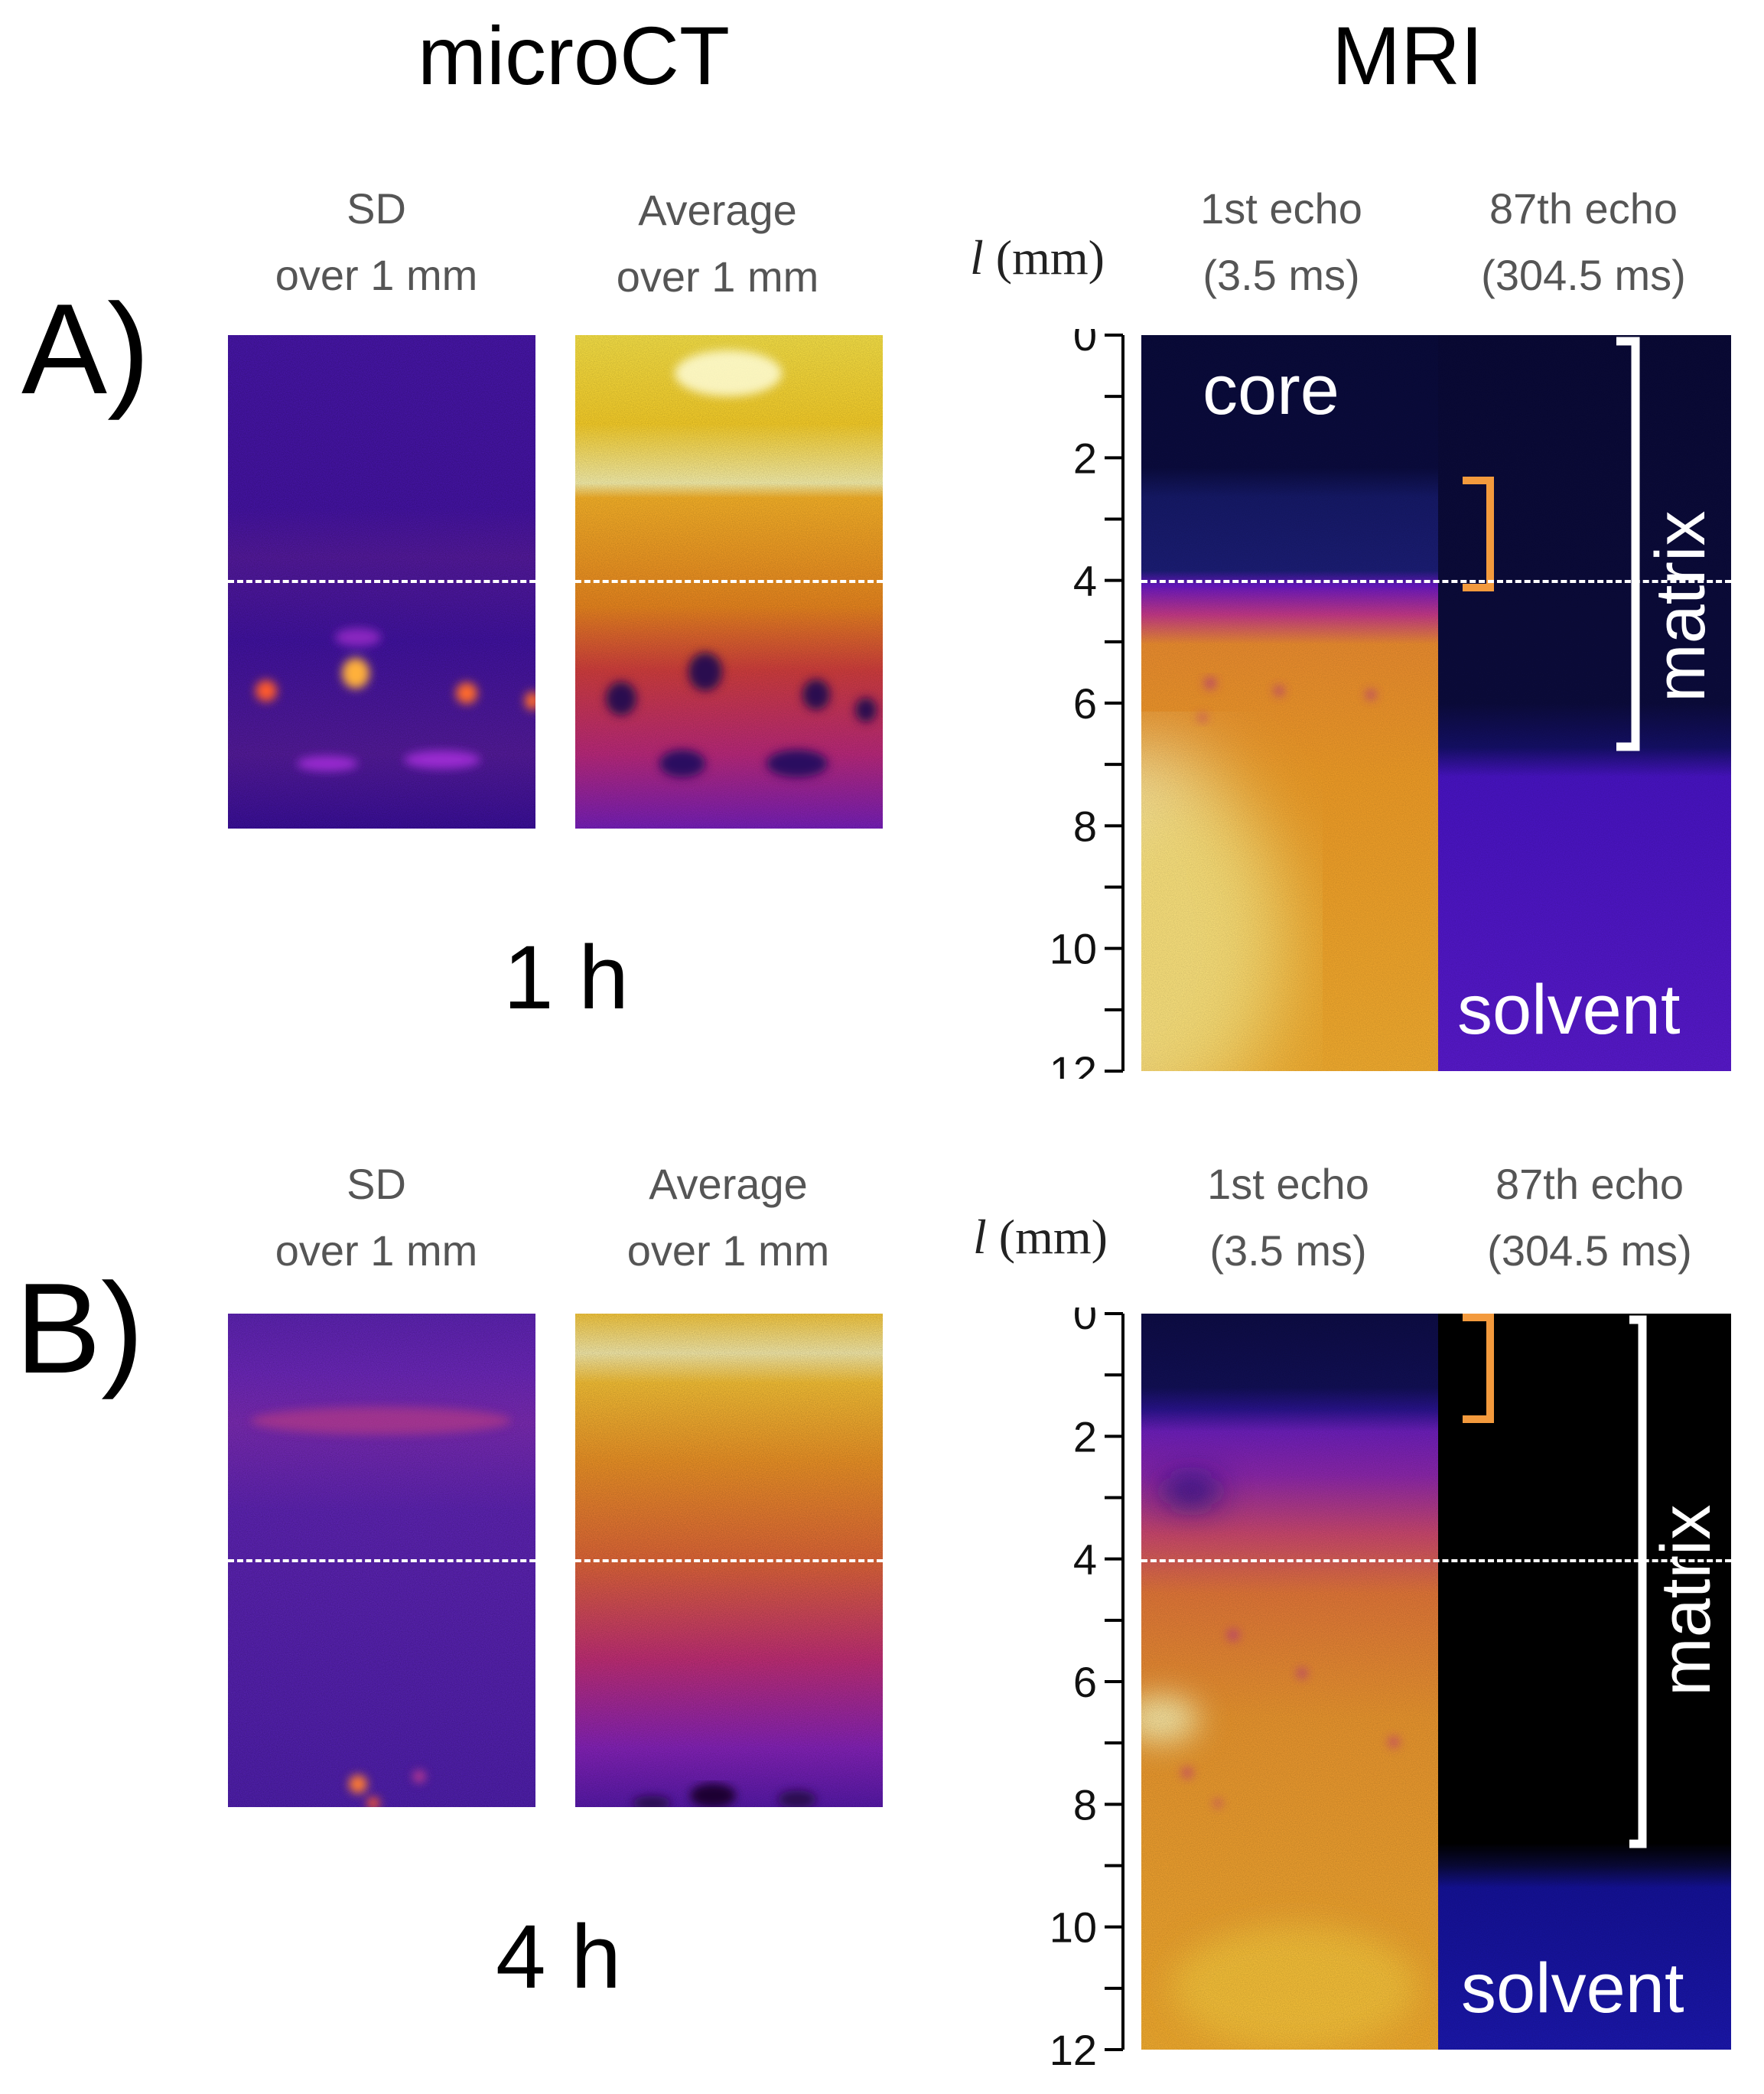 Image resolution: width=1764 pixels, height=2094 pixels. I want to click on mri-axis-a: 0 2 4 6 8 10 12, so click(1086, 703).